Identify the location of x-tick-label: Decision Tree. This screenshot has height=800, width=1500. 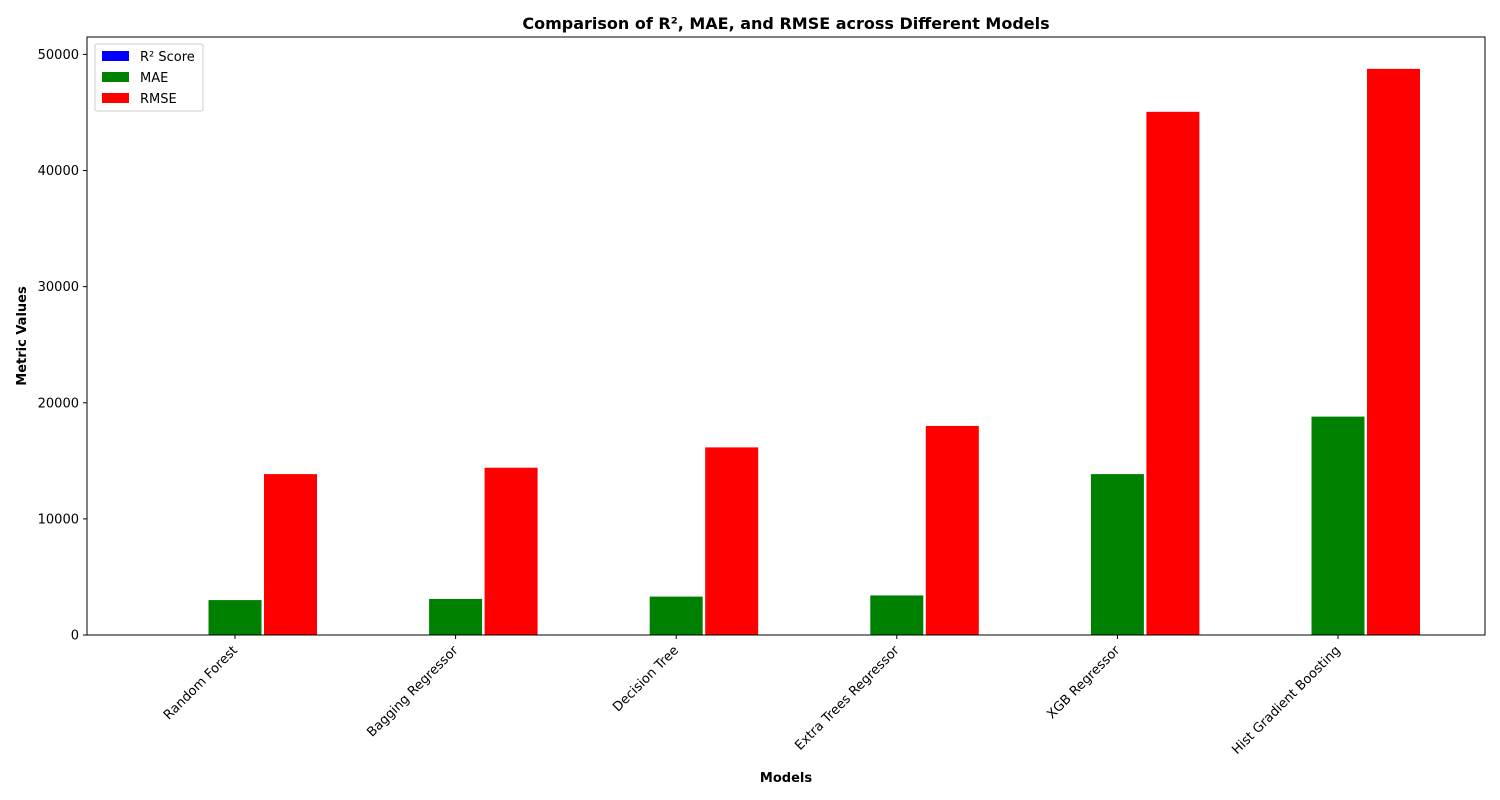
(646, 679).